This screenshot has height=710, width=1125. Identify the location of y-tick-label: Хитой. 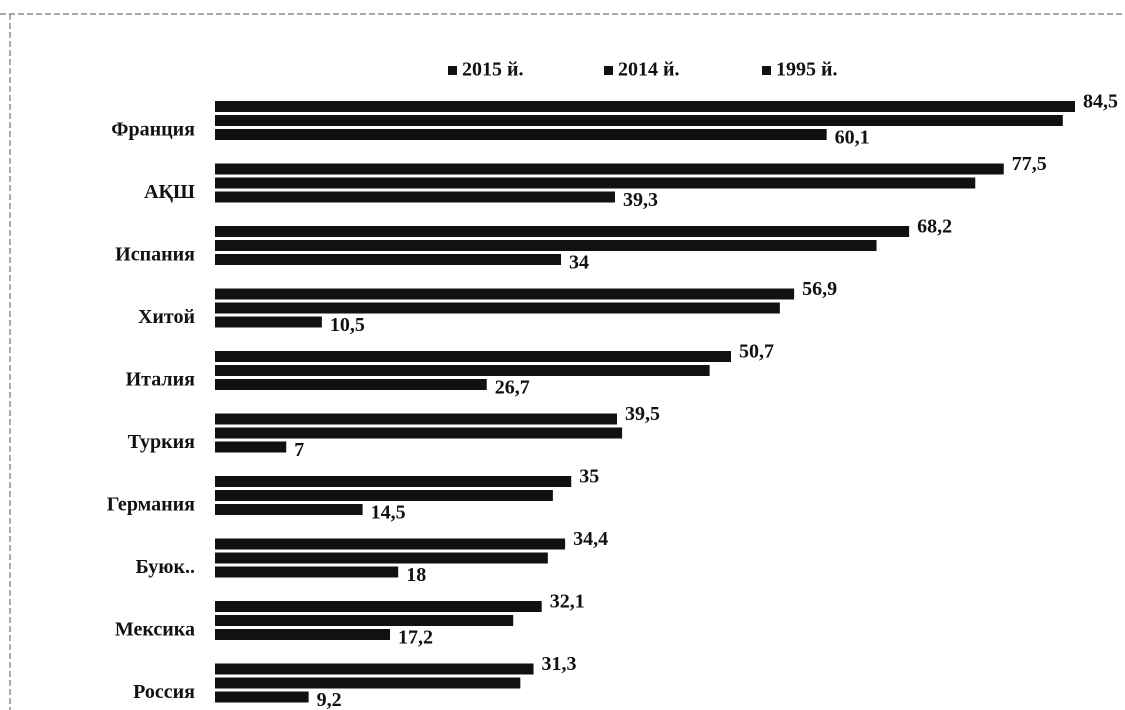
(166, 317).